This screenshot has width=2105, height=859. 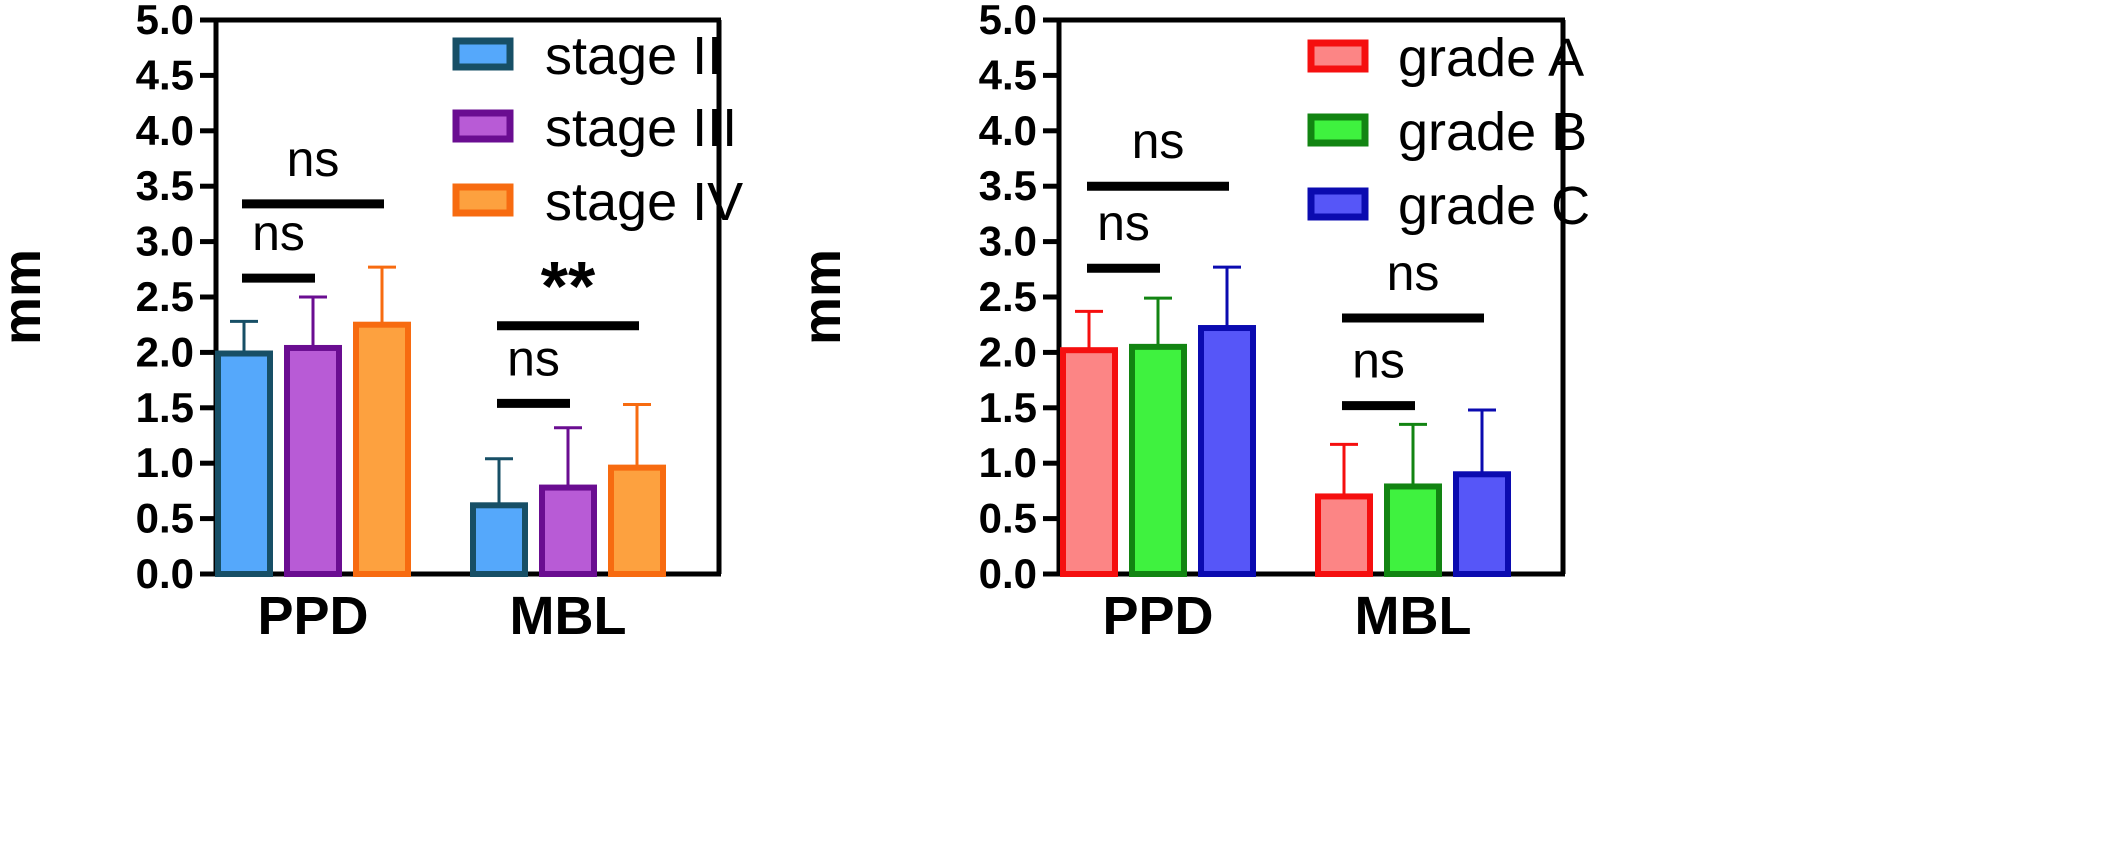 What do you see at coordinates (244, 463) in the screenshot?
I see `bar-stage-II-PPD` at bounding box center [244, 463].